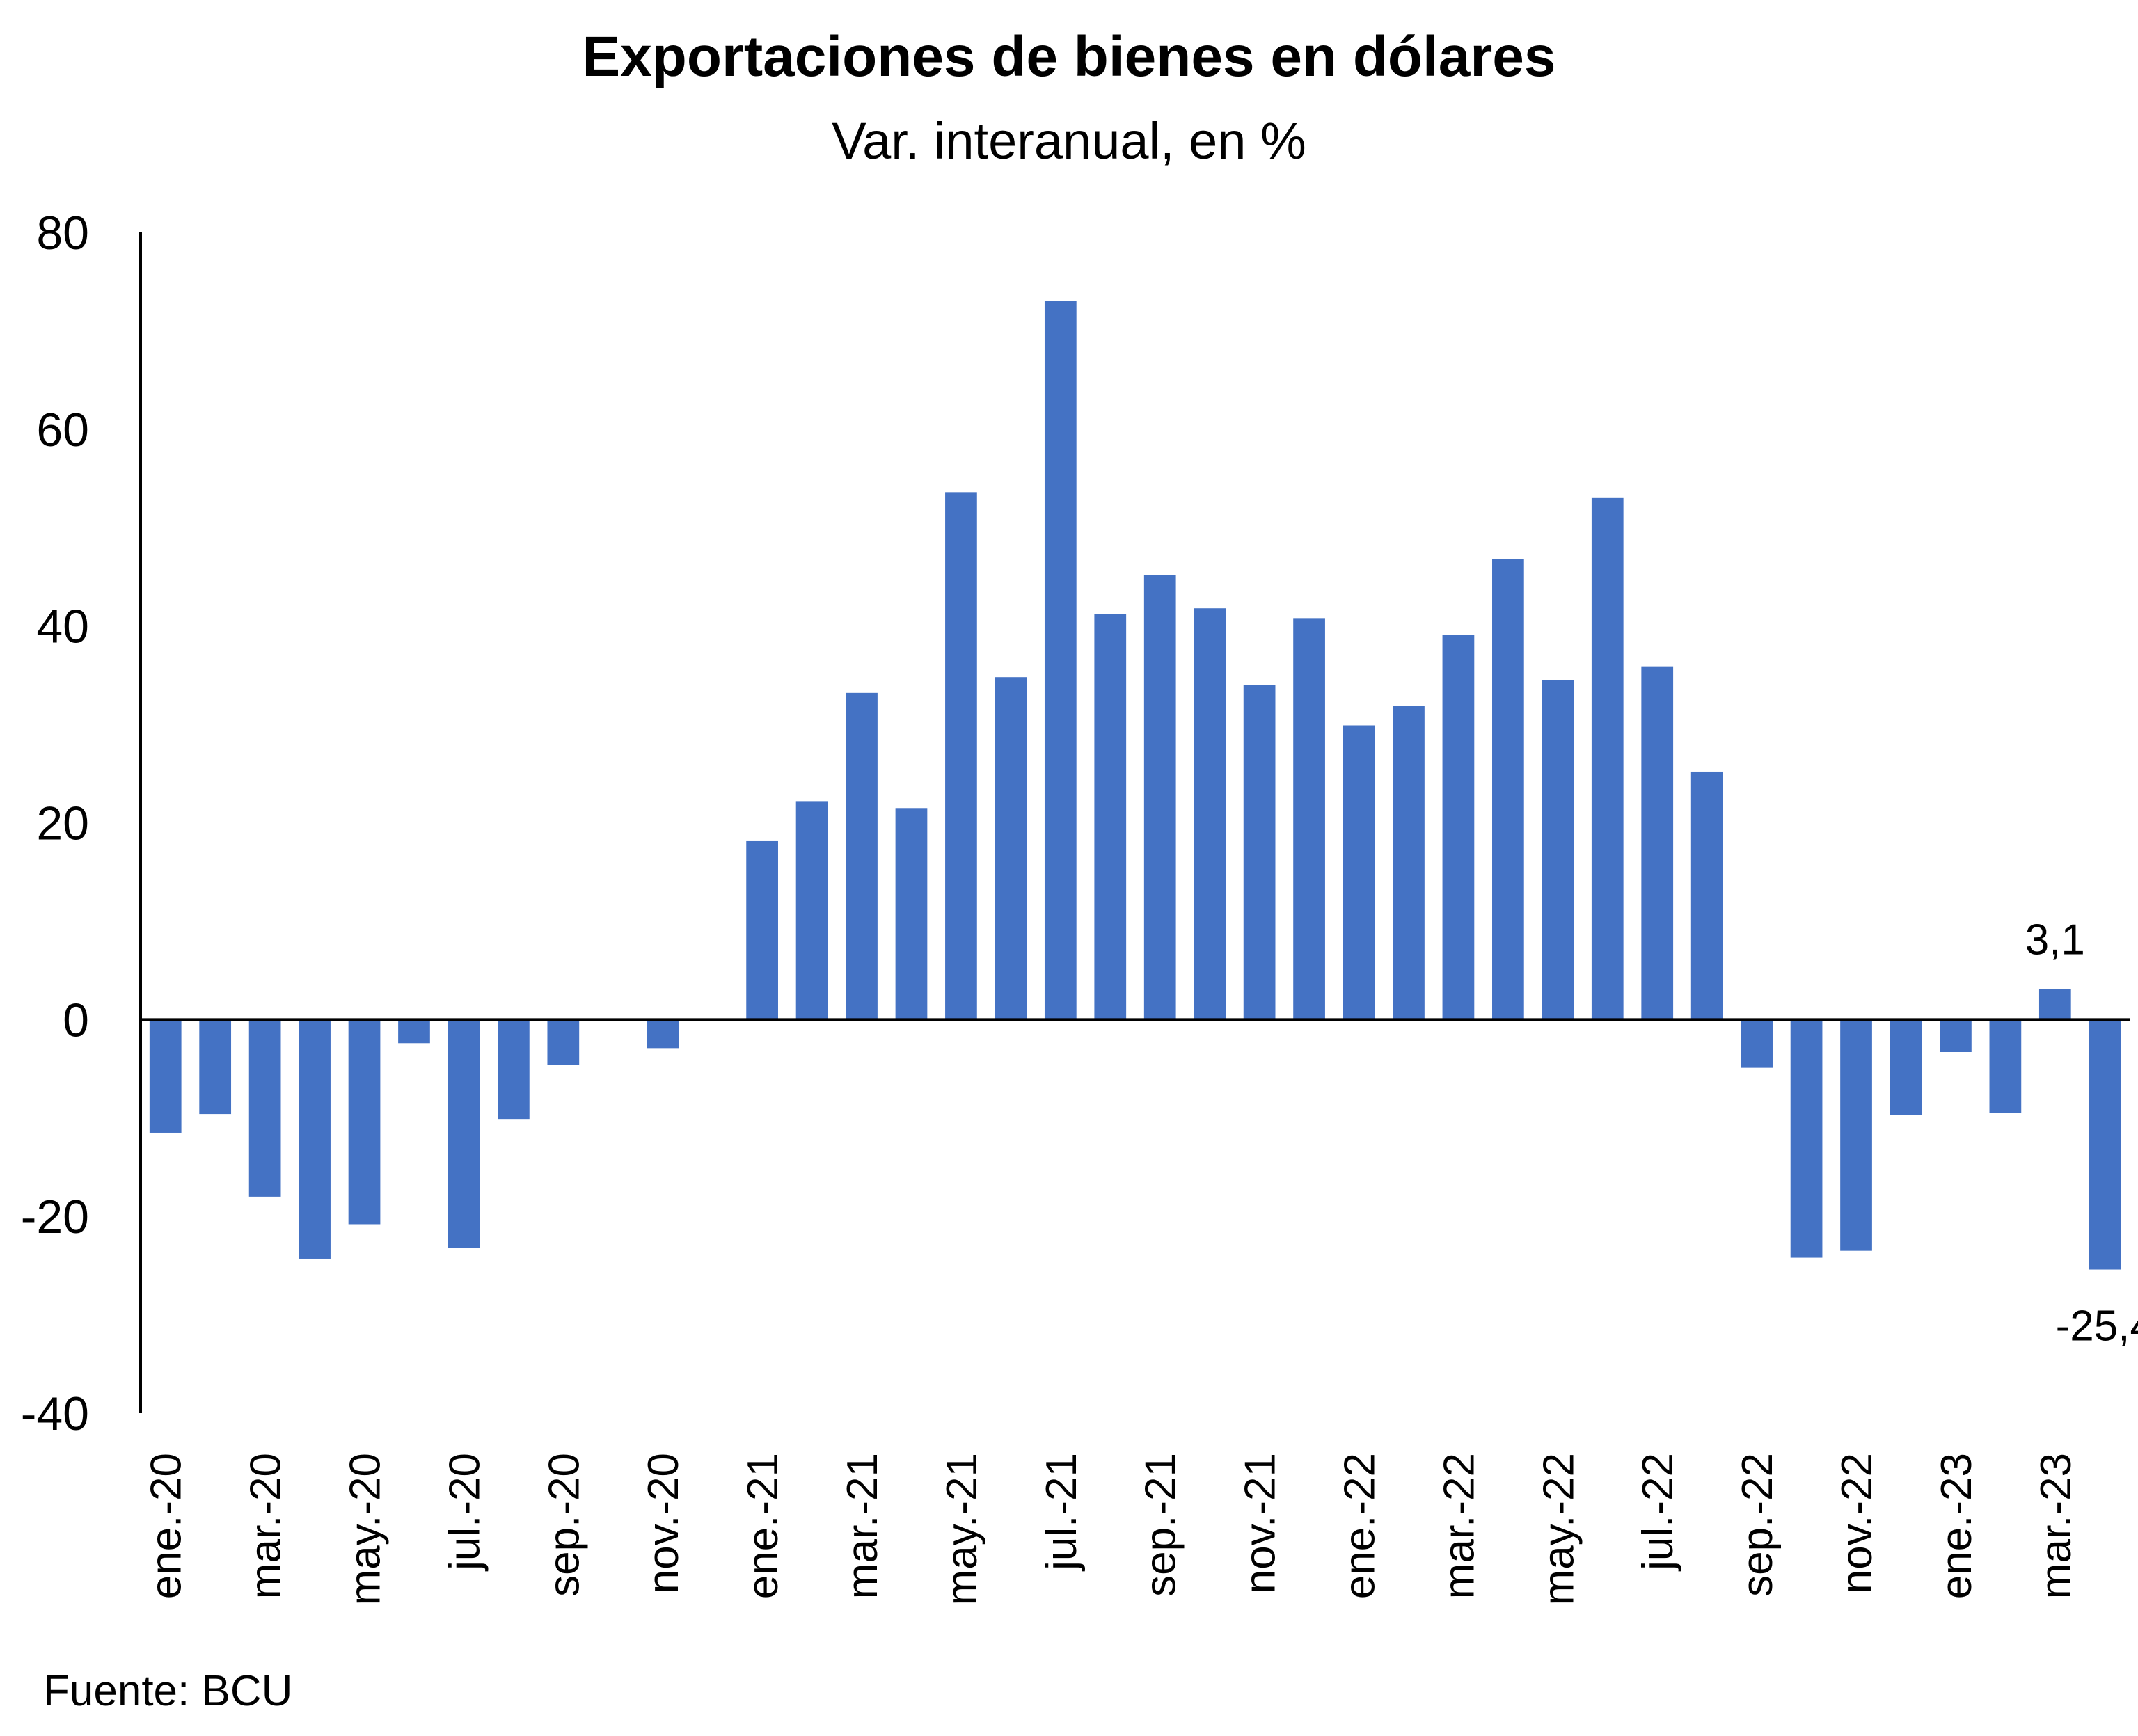 The height and width of the screenshot is (1736, 2138). I want to click on y-tick-label: 60, so click(62, 430).